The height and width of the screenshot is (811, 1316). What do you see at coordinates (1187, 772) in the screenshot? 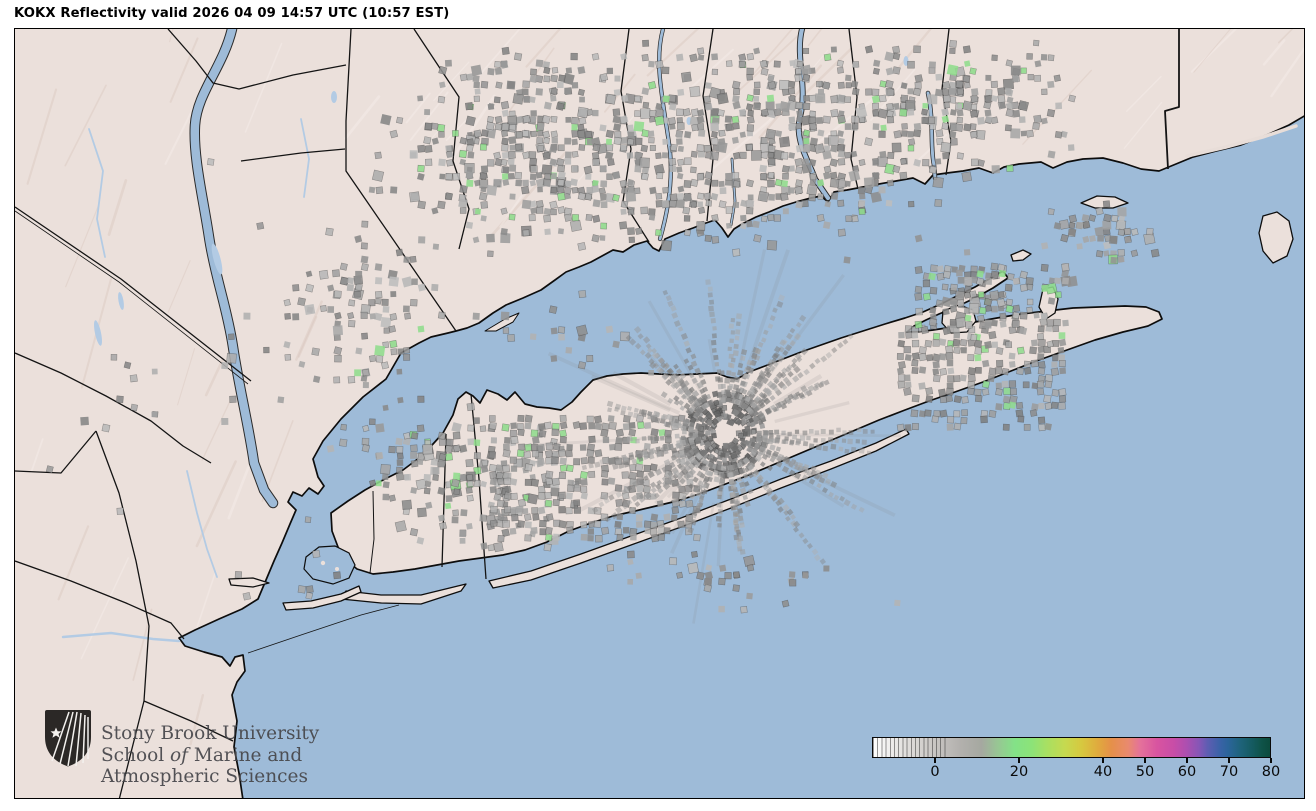
I see `colorbar-tick-label: 60` at bounding box center [1187, 772].